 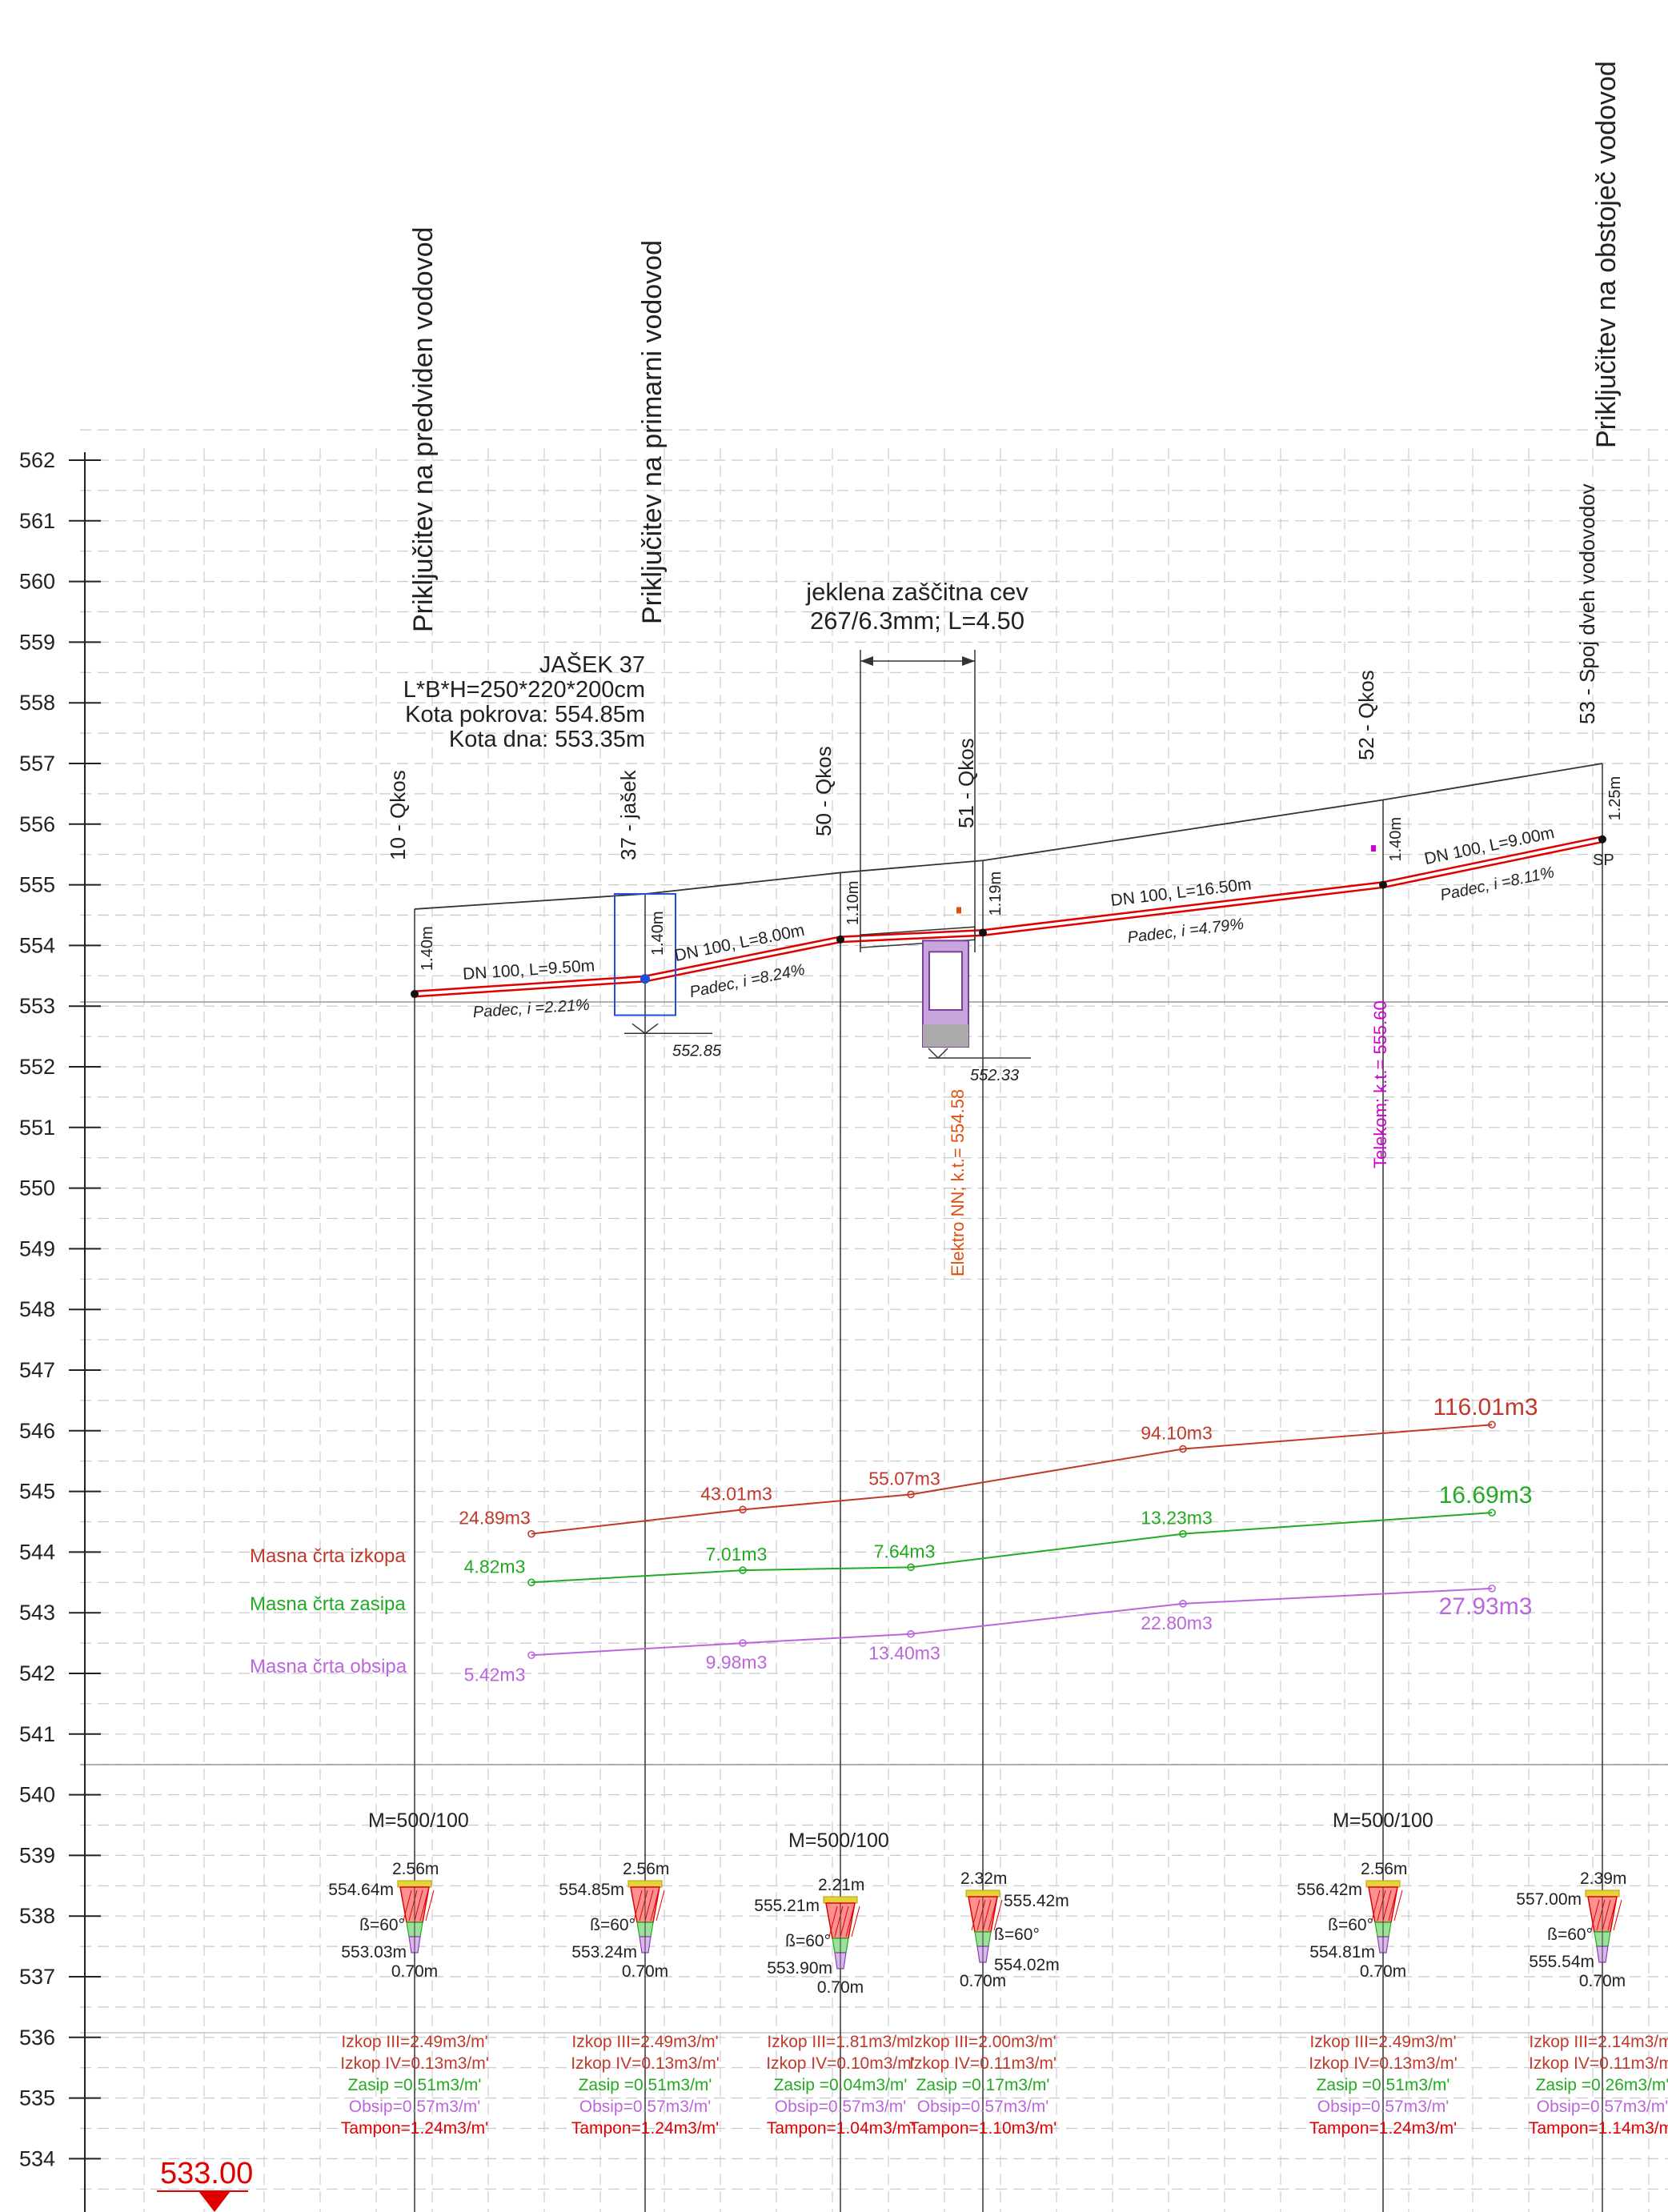 What do you see at coordinates (1485, 1407) in the screenshot?
I see `mass-label: 116.01m3` at bounding box center [1485, 1407].